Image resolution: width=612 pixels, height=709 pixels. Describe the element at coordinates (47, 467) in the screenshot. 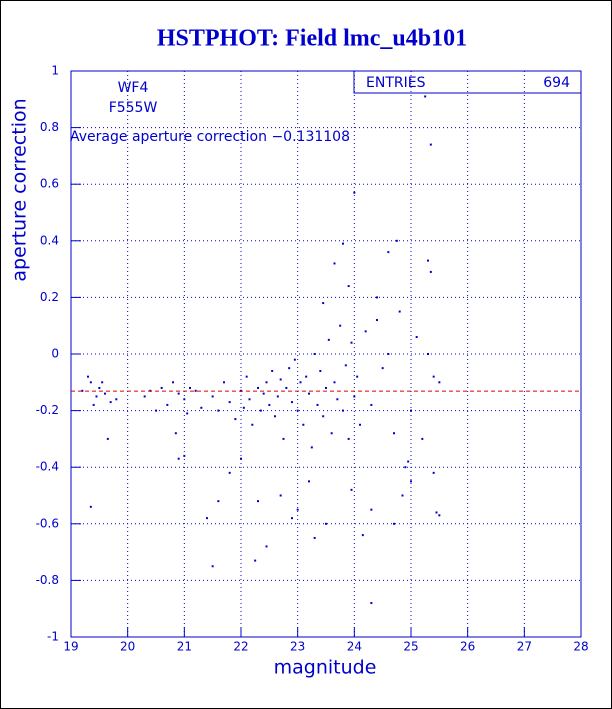

I see `y-tick-label: -0.4` at that location.